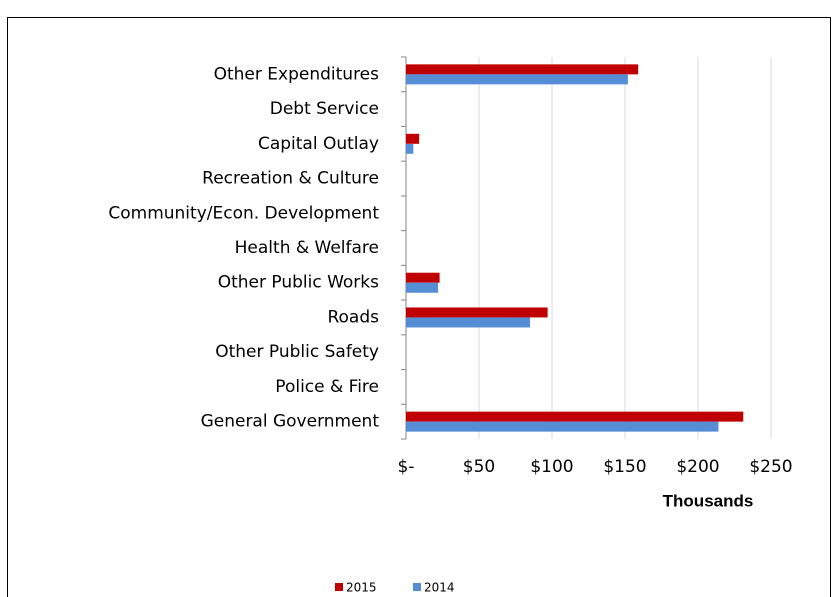 This screenshot has height=597, width=832. I want to click on x-tick-label: $-, so click(406, 467).